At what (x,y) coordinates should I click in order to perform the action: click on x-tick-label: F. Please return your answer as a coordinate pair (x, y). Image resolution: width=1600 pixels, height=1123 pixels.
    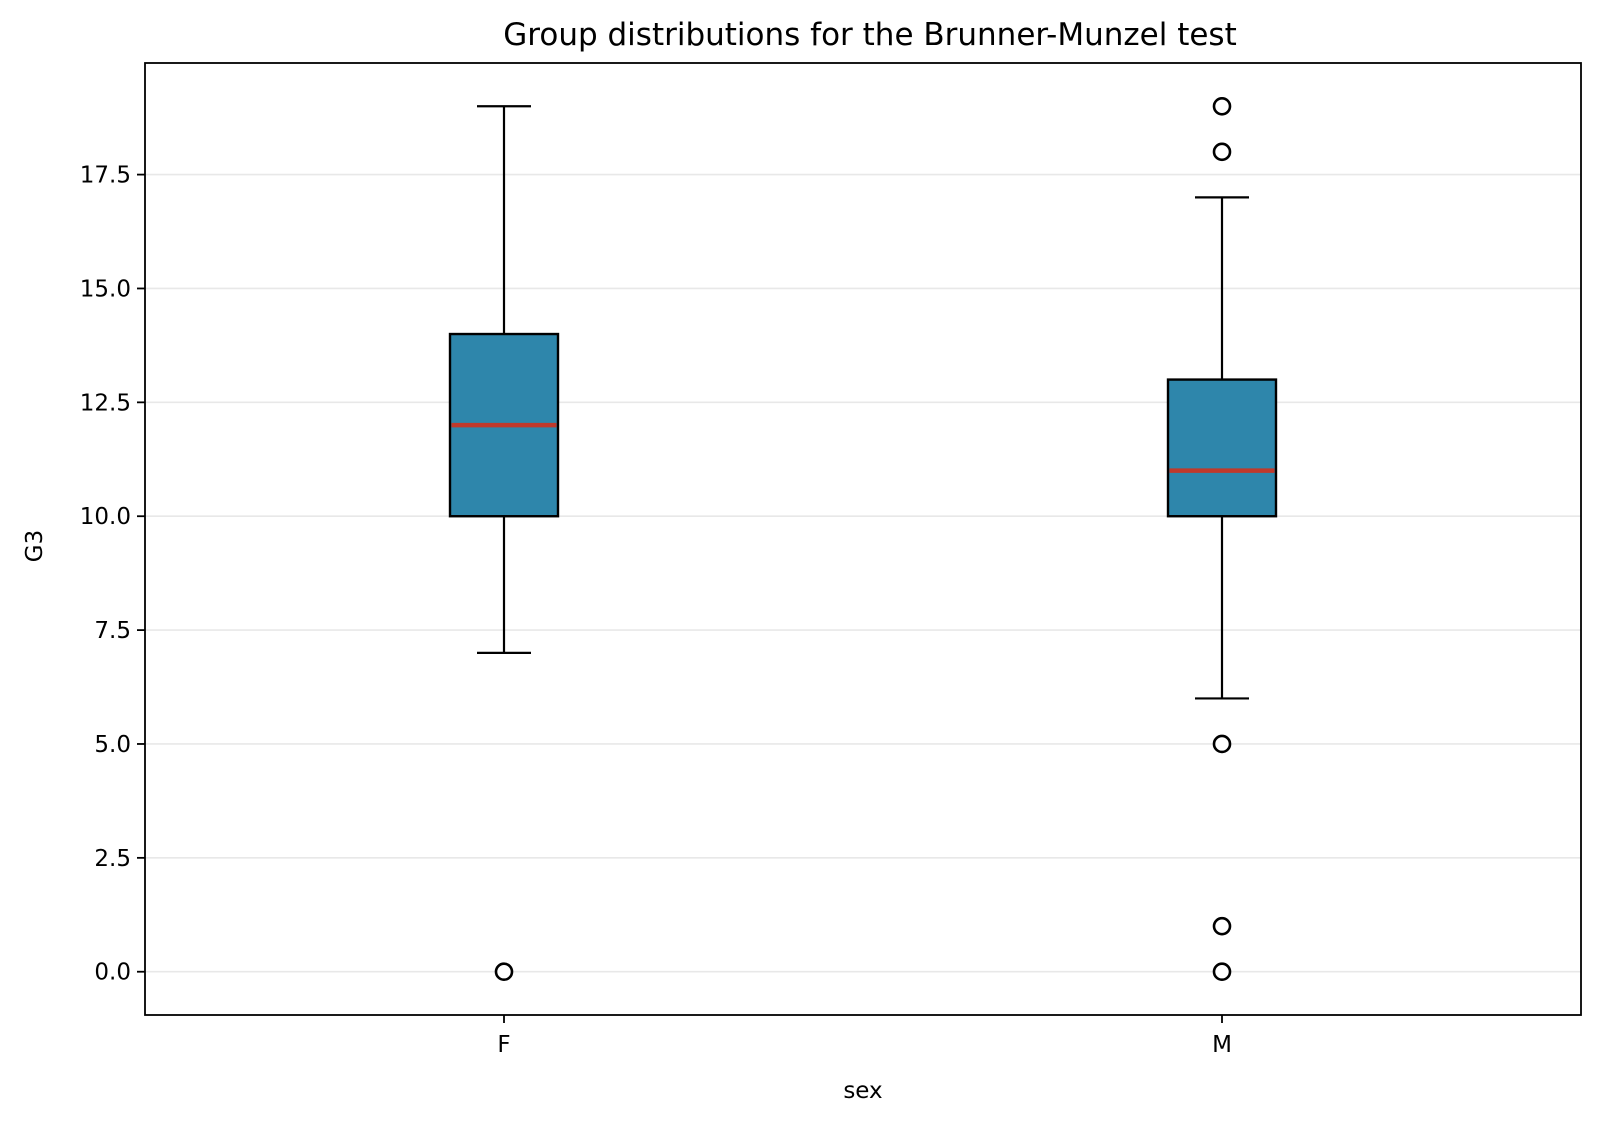
    Looking at the image, I should click on (503, 1045).